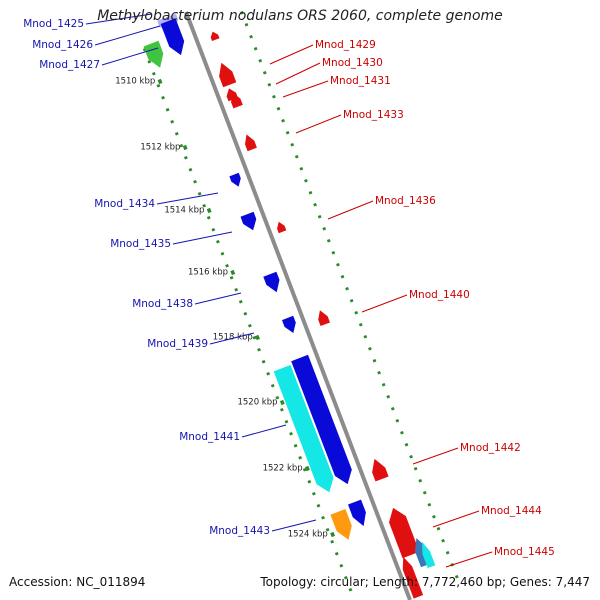 This screenshot has height=600, width=600. I want to click on gene-label-forward: Mnod_1426, so click(62, 45).